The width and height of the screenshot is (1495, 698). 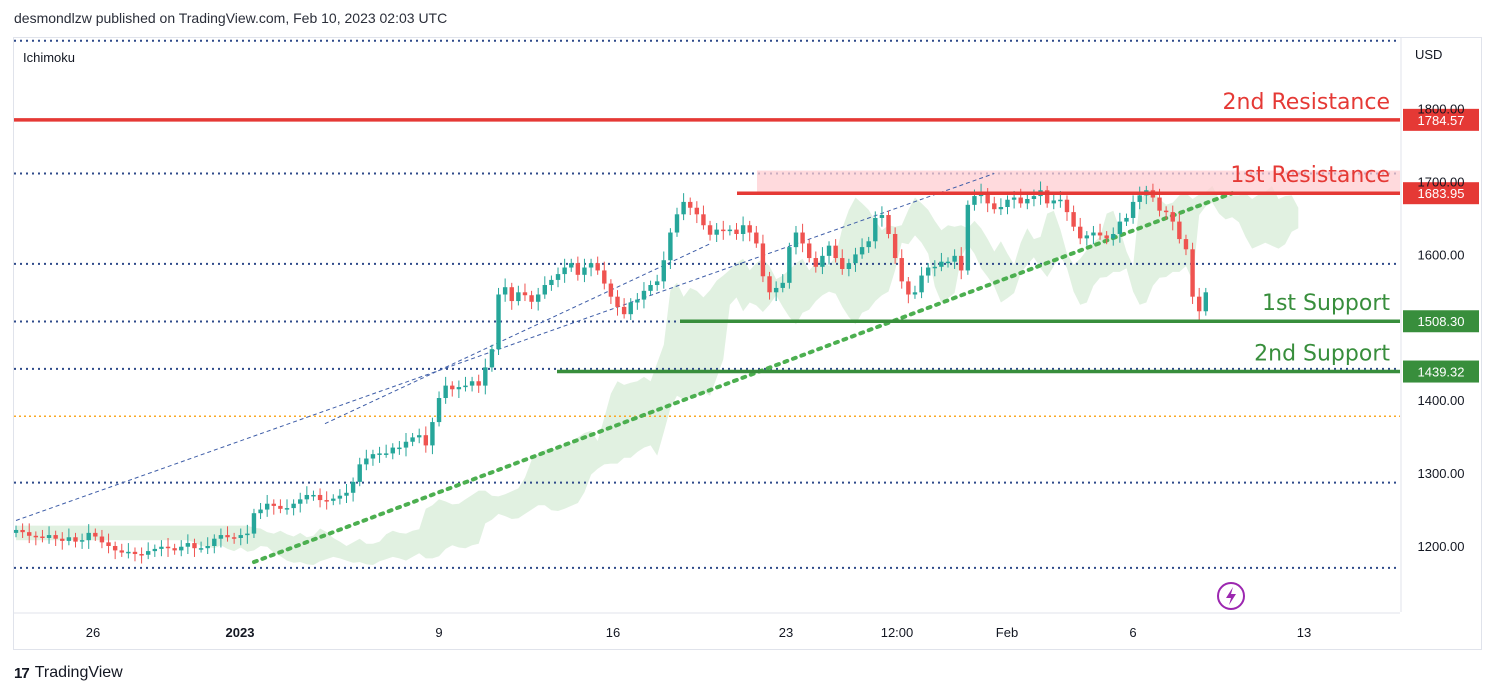 What do you see at coordinates (1306, 102) in the screenshot?
I see `level-label-2nd-resistance: 2nd Resistance` at bounding box center [1306, 102].